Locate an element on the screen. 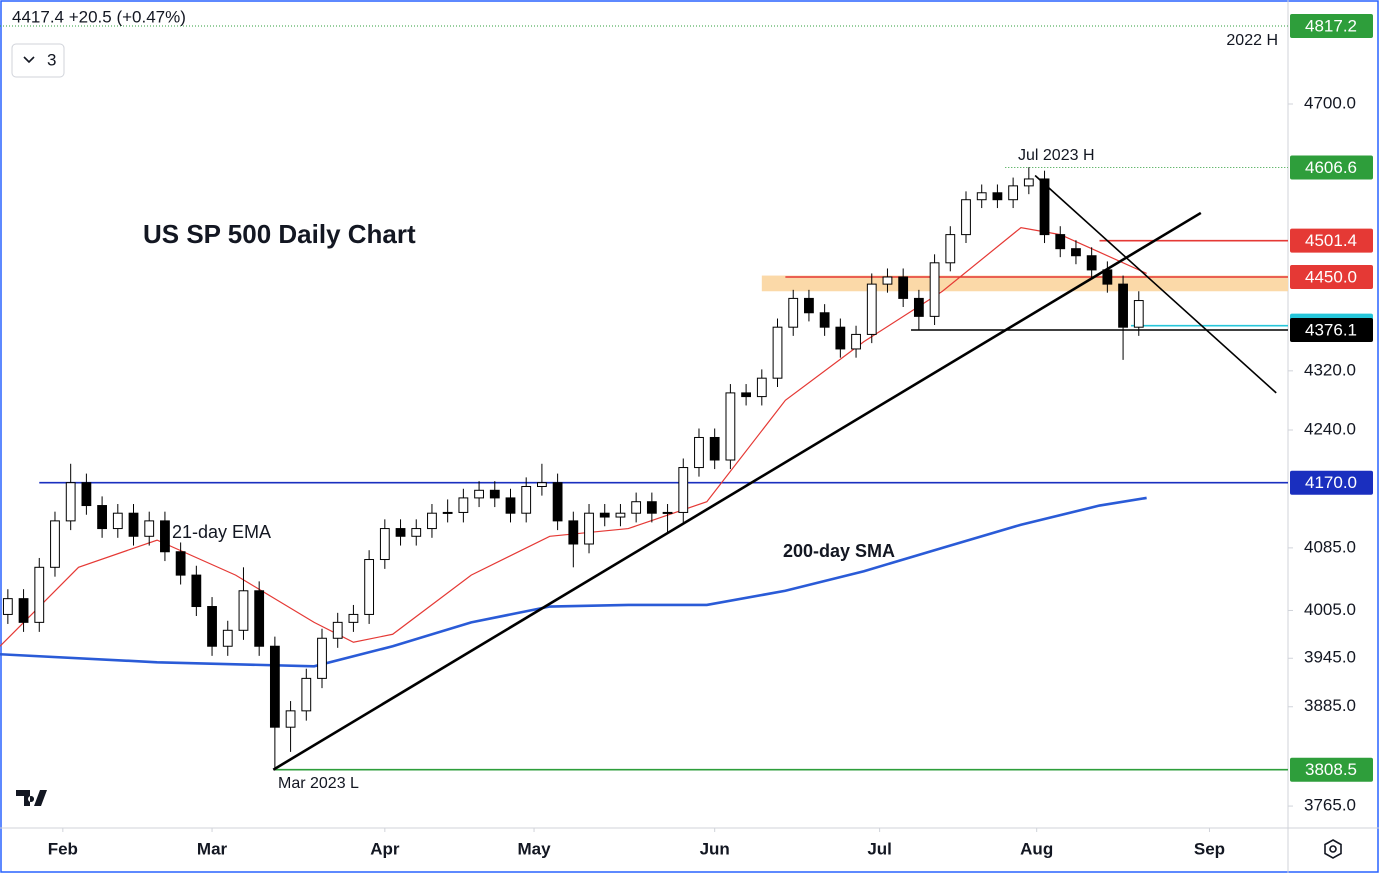 The height and width of the screenshot is (873, 1379). annotation: 2022 H is located at coordinates (1252, 40).